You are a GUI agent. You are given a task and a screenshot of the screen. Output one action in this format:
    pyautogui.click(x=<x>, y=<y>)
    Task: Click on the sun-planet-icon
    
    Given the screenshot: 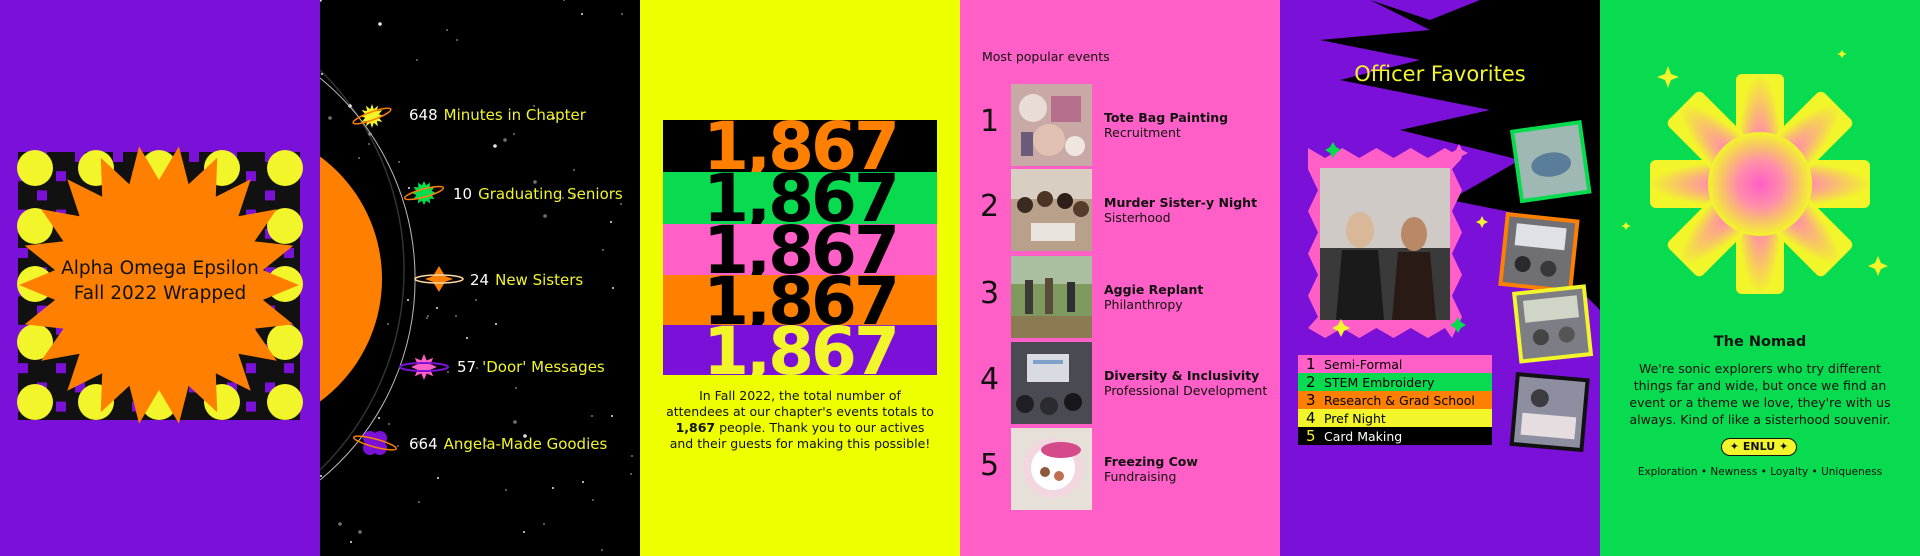 What is the action you would take?
    pyautogui.click(x=372, y=116)
    